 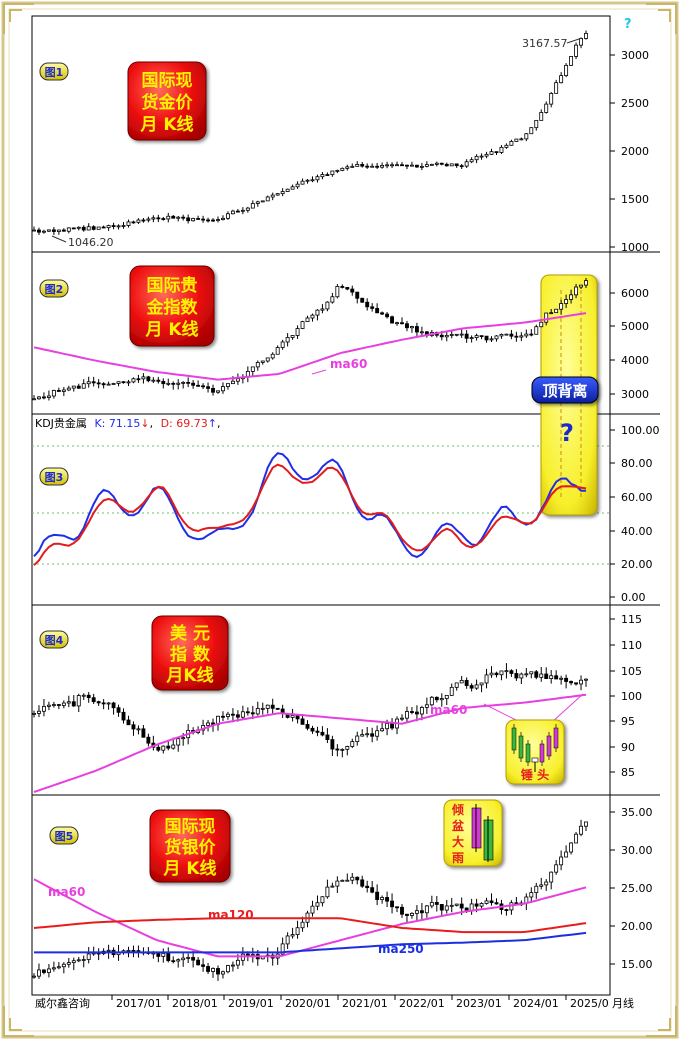 What do you see at coordinates (54, 639) in the screenshot?
I see `panel-label-4: 图4` at bounding box center [54, 639].